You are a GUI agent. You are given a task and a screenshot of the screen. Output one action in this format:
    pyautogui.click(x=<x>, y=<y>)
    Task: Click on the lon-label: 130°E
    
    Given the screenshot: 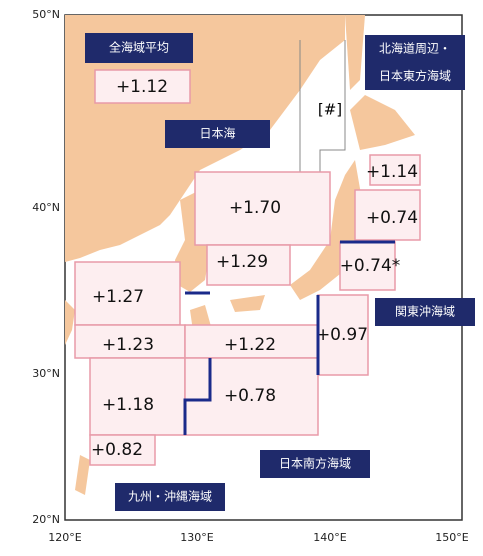 What is the action you would take?
    pyautogui.click(x=196, y=537)
    